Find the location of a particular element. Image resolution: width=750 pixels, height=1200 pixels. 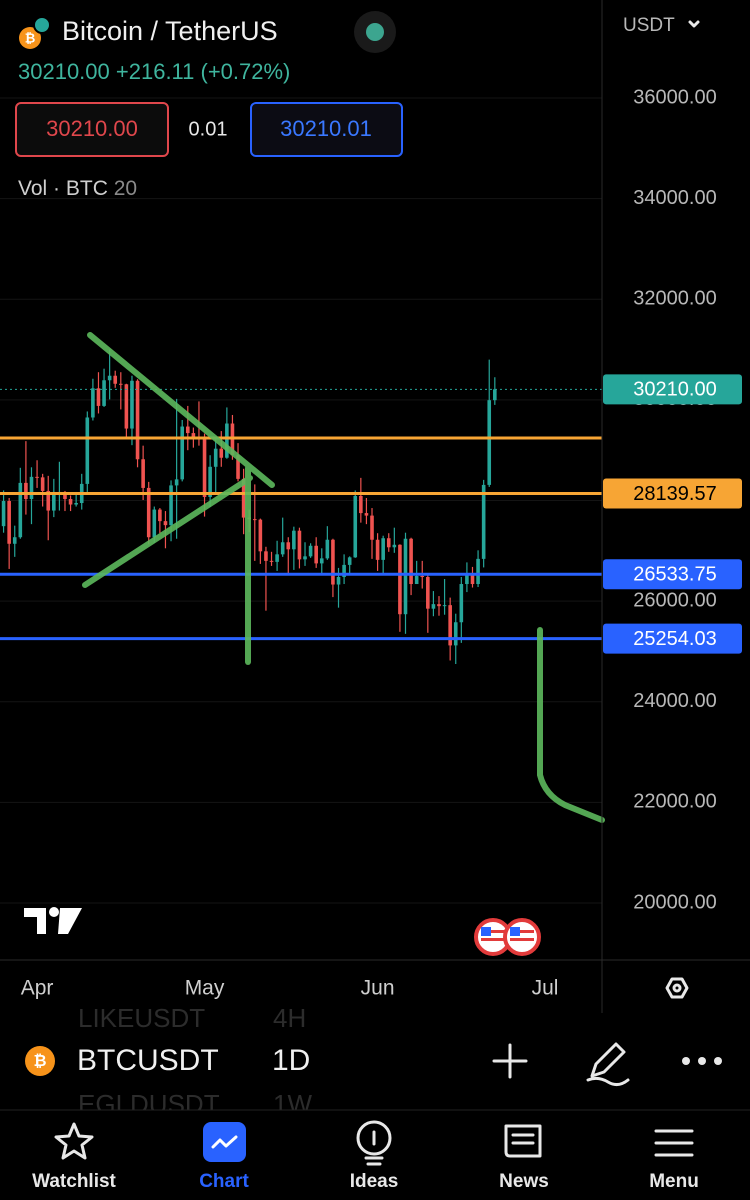

y-tick-label: 34000.00 is located at coordinates (674, 198).